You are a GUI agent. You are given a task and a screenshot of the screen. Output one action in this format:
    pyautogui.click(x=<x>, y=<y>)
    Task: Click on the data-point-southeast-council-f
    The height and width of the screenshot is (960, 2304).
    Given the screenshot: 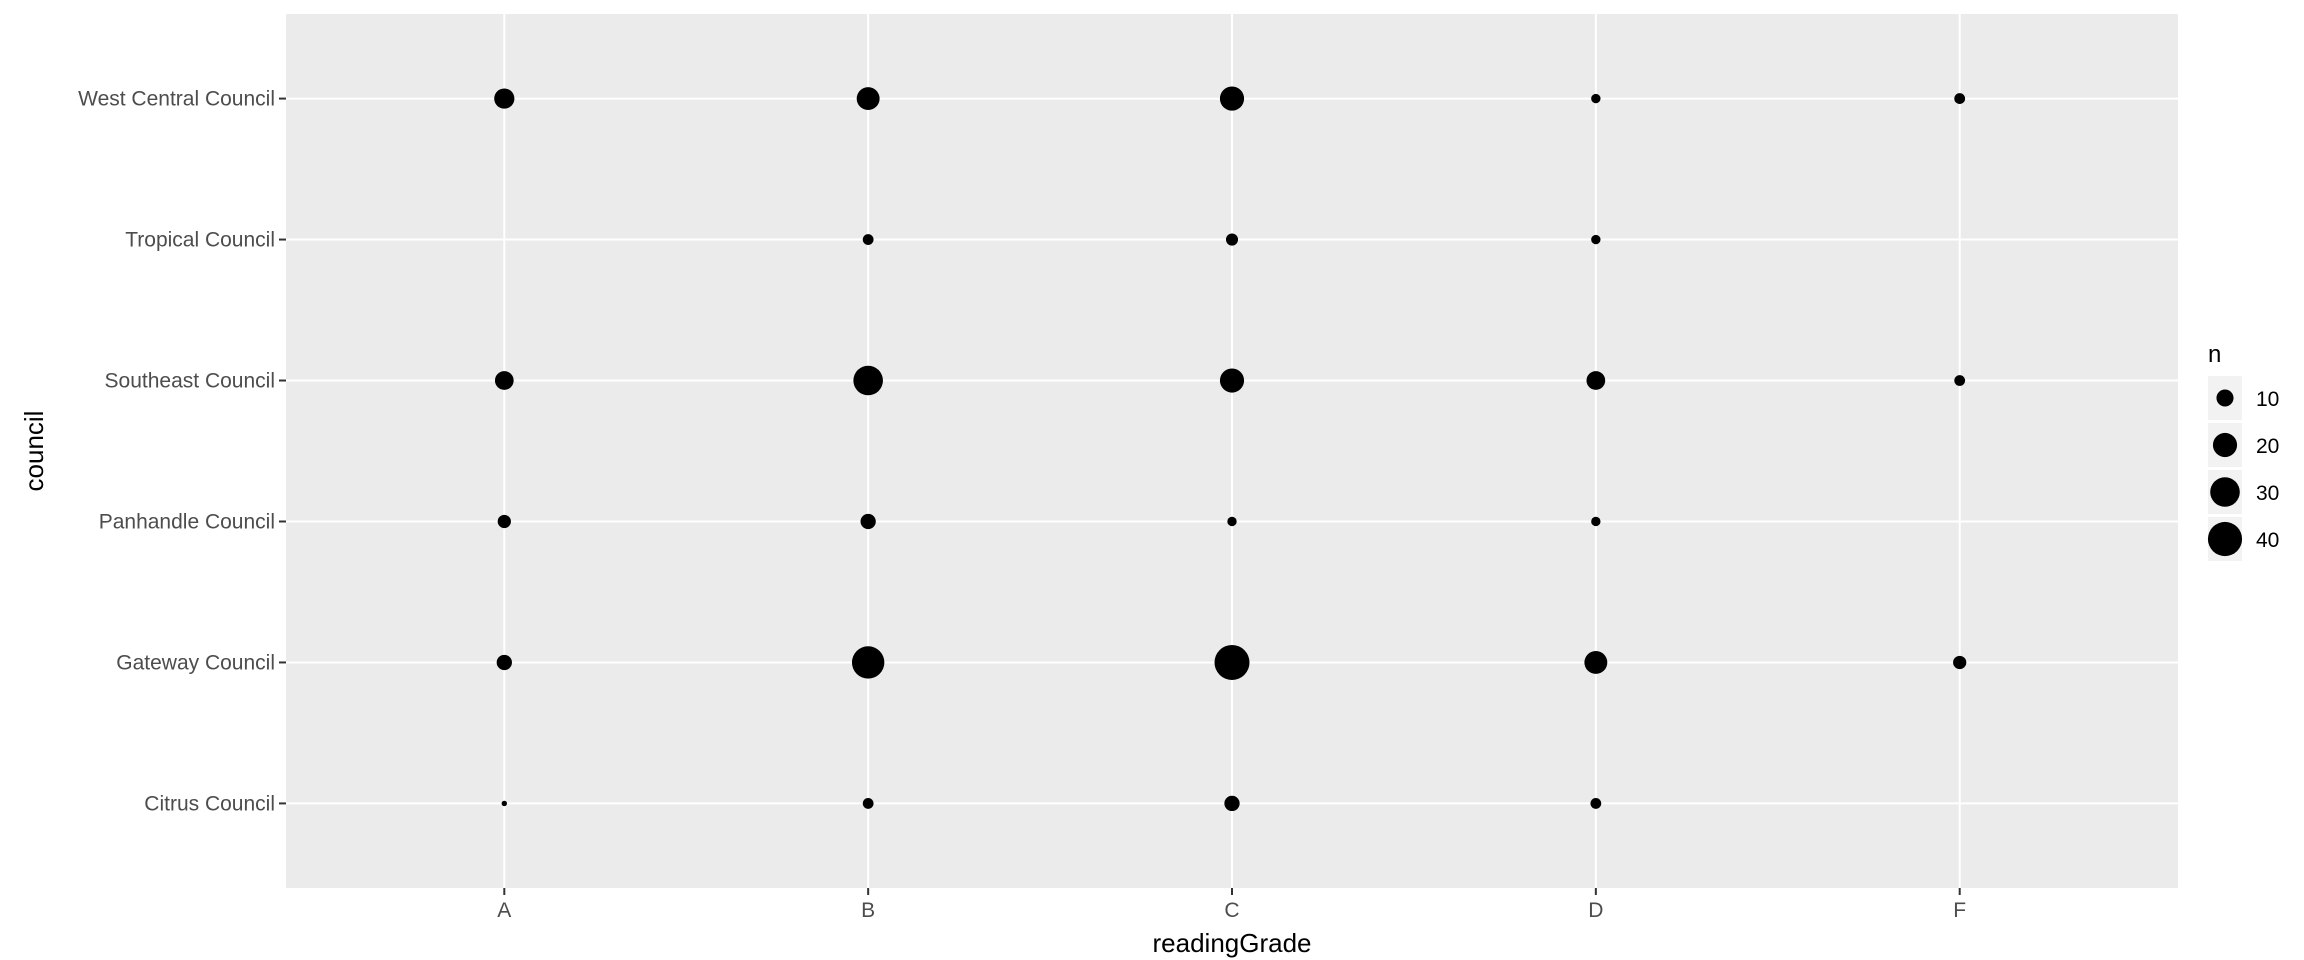 What is the action you would take?
    pyautogui.click(x=1960, y=380)
    